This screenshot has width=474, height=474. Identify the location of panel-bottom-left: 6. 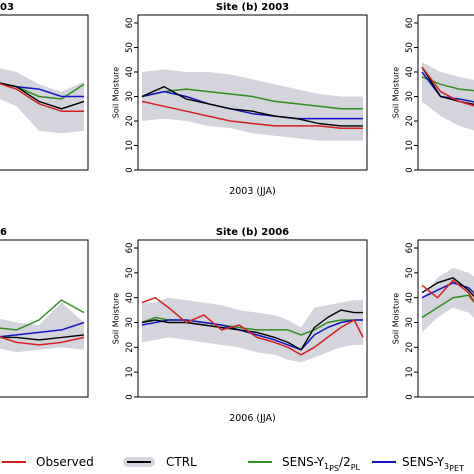
(44, 312).